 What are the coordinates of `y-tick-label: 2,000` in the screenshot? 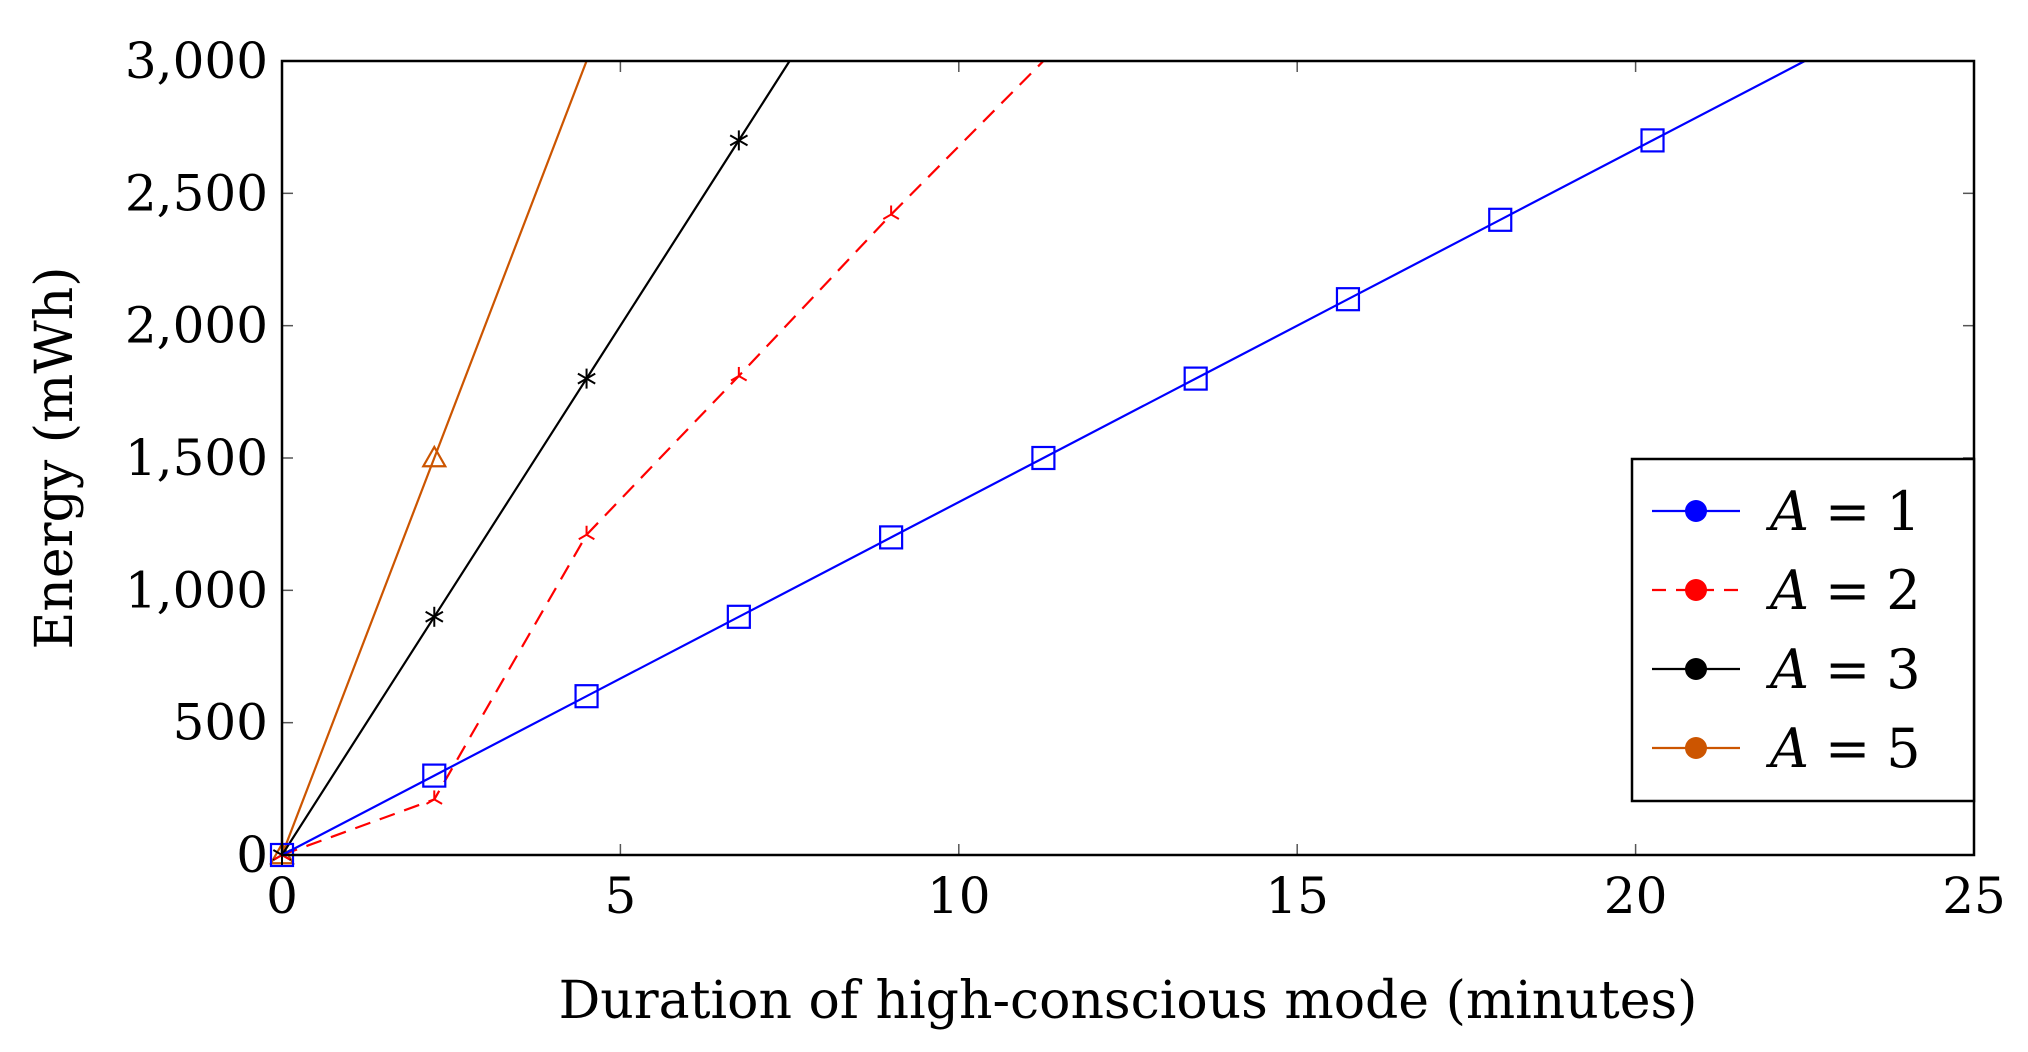 It's located at (196, 326).